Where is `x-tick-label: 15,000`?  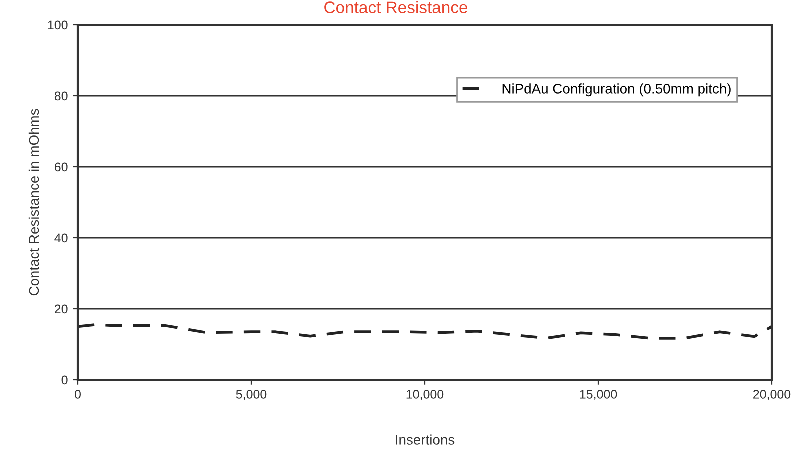
x-tick-label: 15,000 is located at coordinates (599, 395).